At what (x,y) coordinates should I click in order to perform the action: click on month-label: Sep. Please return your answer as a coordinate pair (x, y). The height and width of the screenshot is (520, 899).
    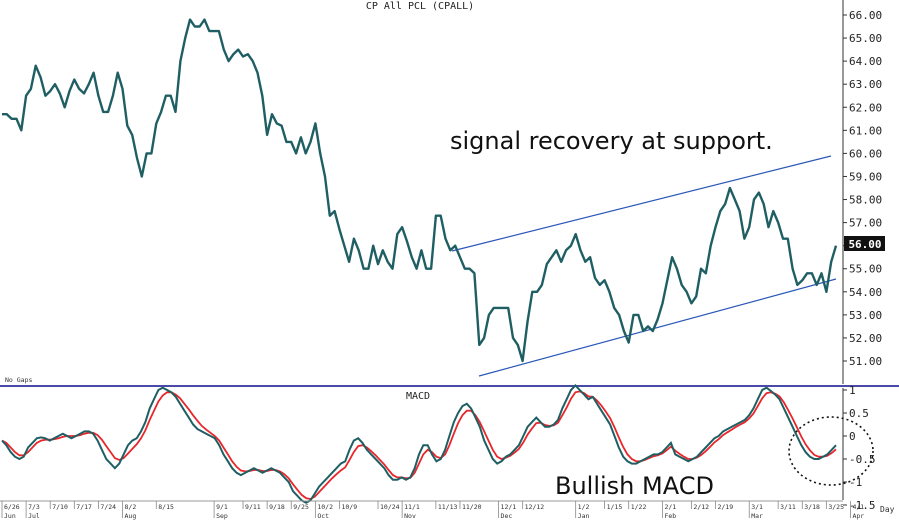
    Looking at the image, I should click on (222, 516).